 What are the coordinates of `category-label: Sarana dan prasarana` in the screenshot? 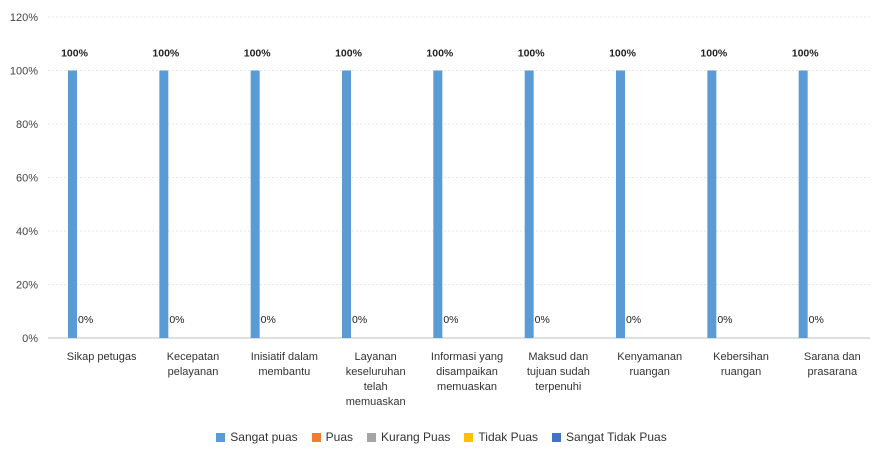 It's located at (832, 364).